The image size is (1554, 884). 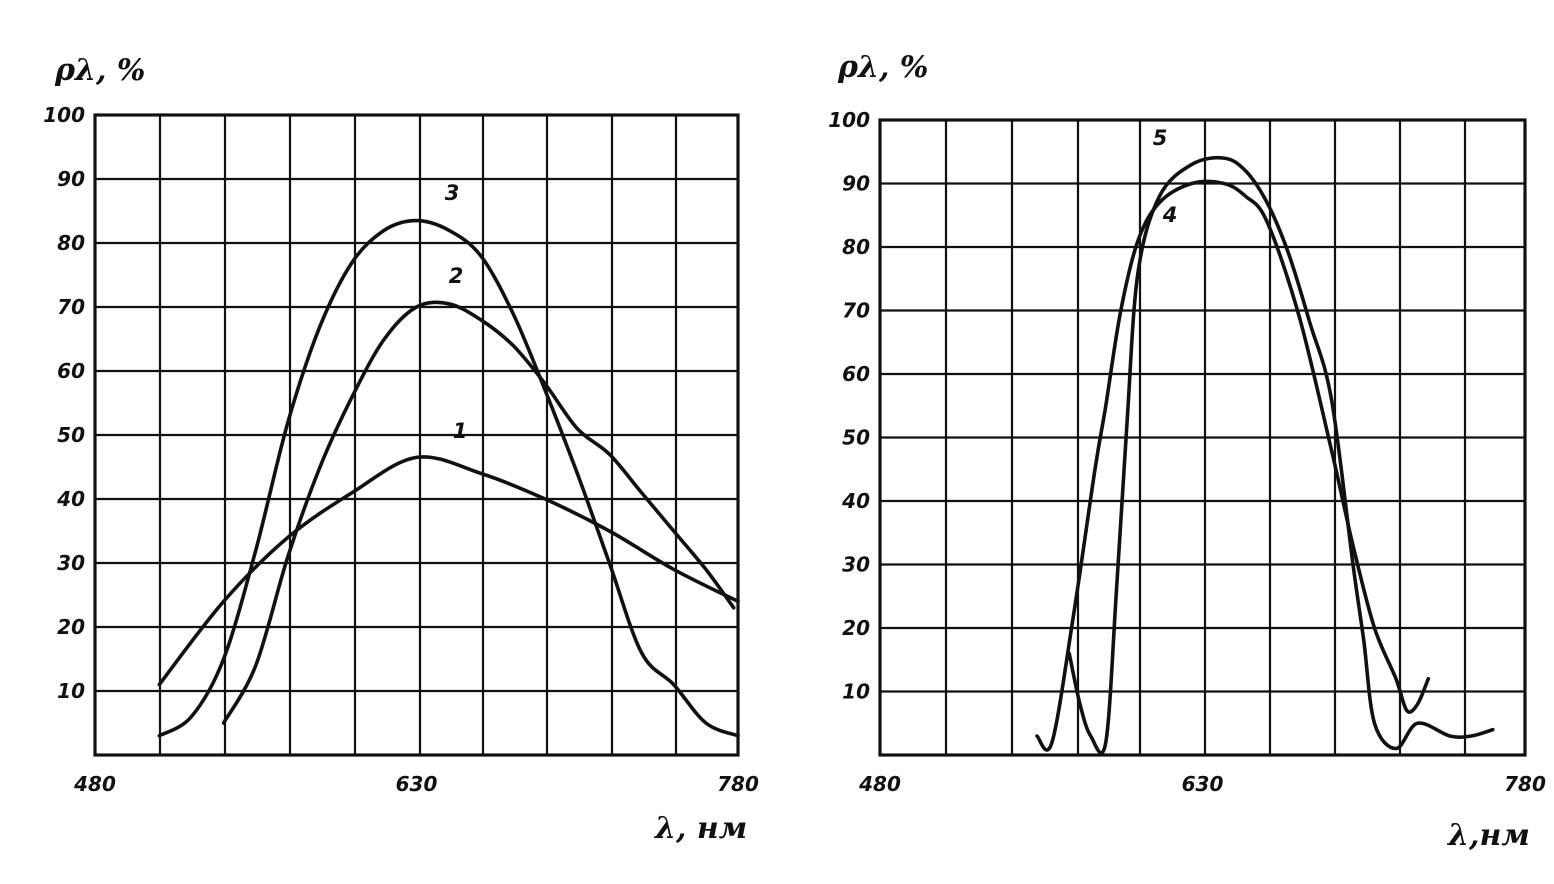 What do you see at coordinates (460, 431) in the screenshot?
I see `series-label-1: 1` at bounding box center [460, 431].